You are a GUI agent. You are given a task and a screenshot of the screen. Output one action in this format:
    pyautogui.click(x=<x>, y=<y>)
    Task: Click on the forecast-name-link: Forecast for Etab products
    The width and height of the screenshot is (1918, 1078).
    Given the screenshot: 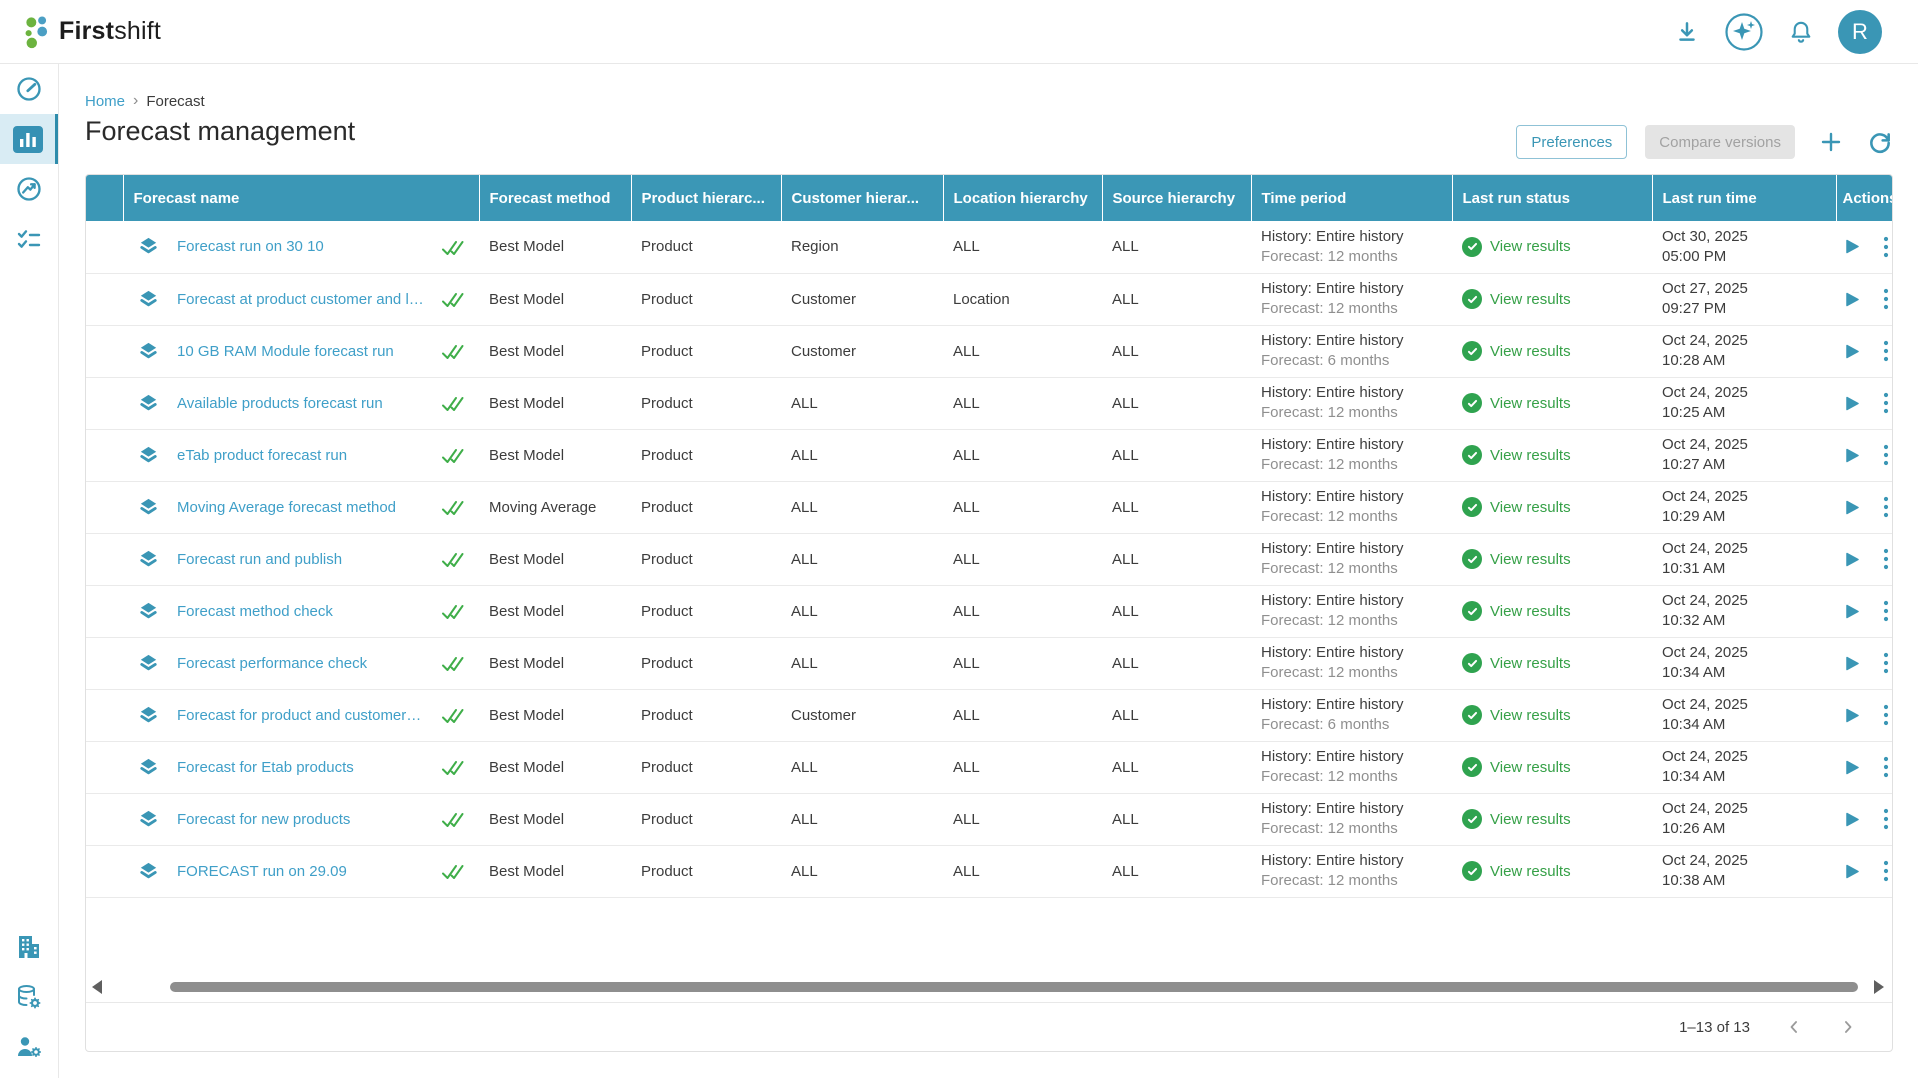 What is the action you would take?
    pyautogui.click(x=265, y=767)
    